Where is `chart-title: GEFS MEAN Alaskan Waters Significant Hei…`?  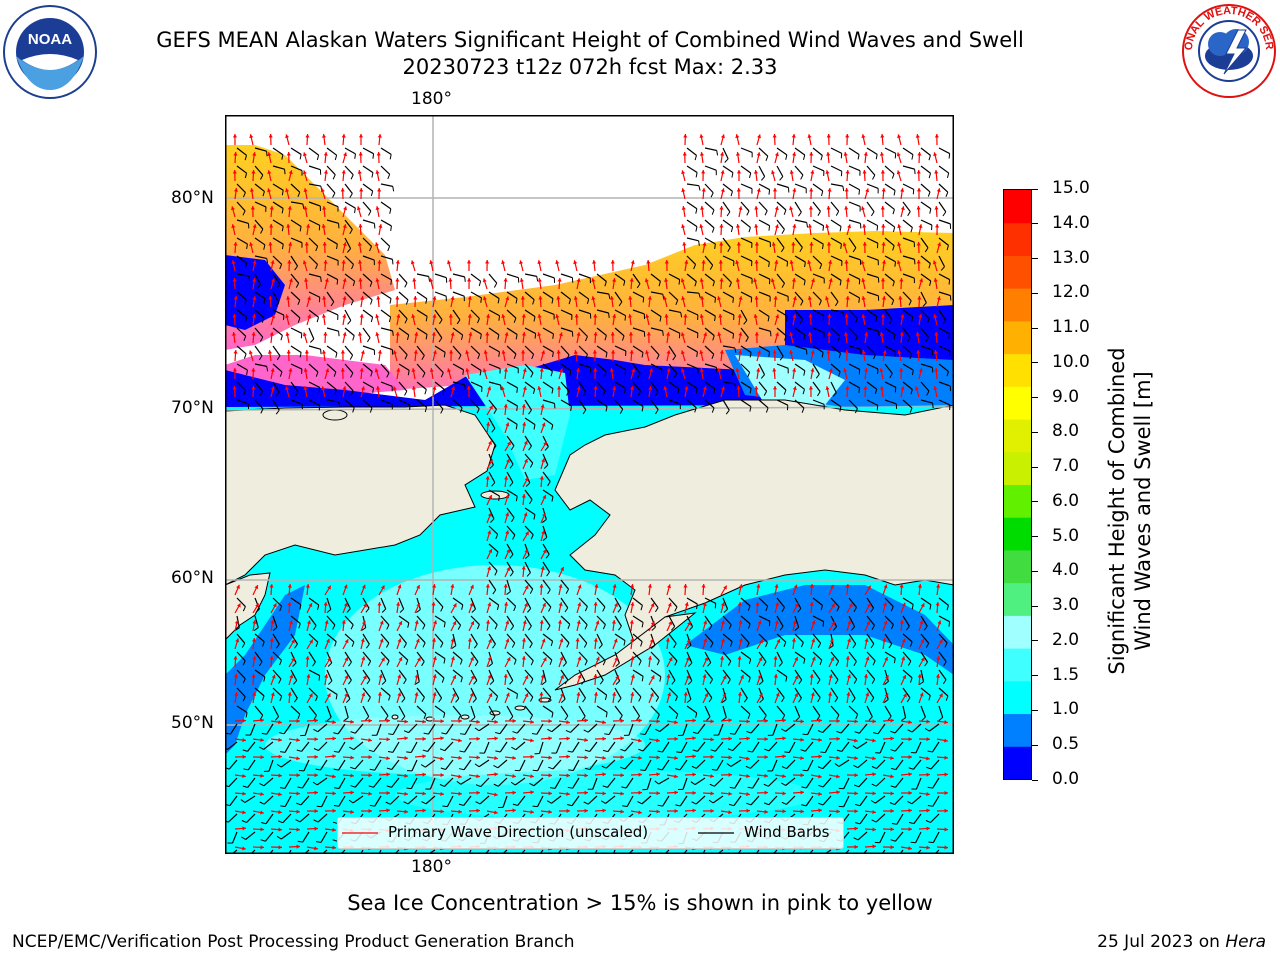 chart-title: GEFS MEAN Alaskan Waters Significant Hei… is located at coordinates (590, 40).